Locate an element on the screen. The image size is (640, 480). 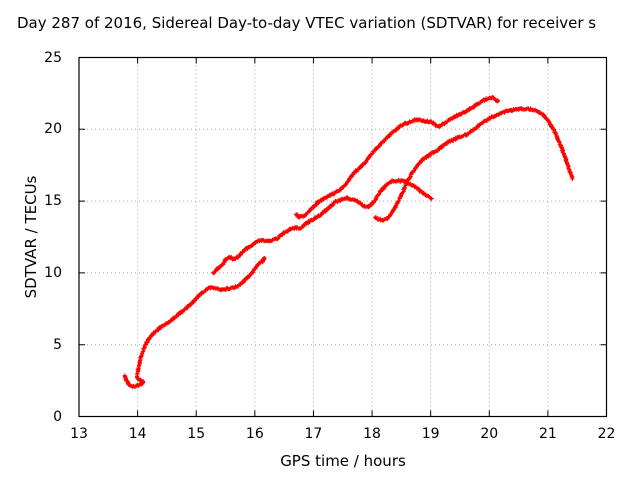
y-tick-label: 20 is located at coordinates (53, 129).